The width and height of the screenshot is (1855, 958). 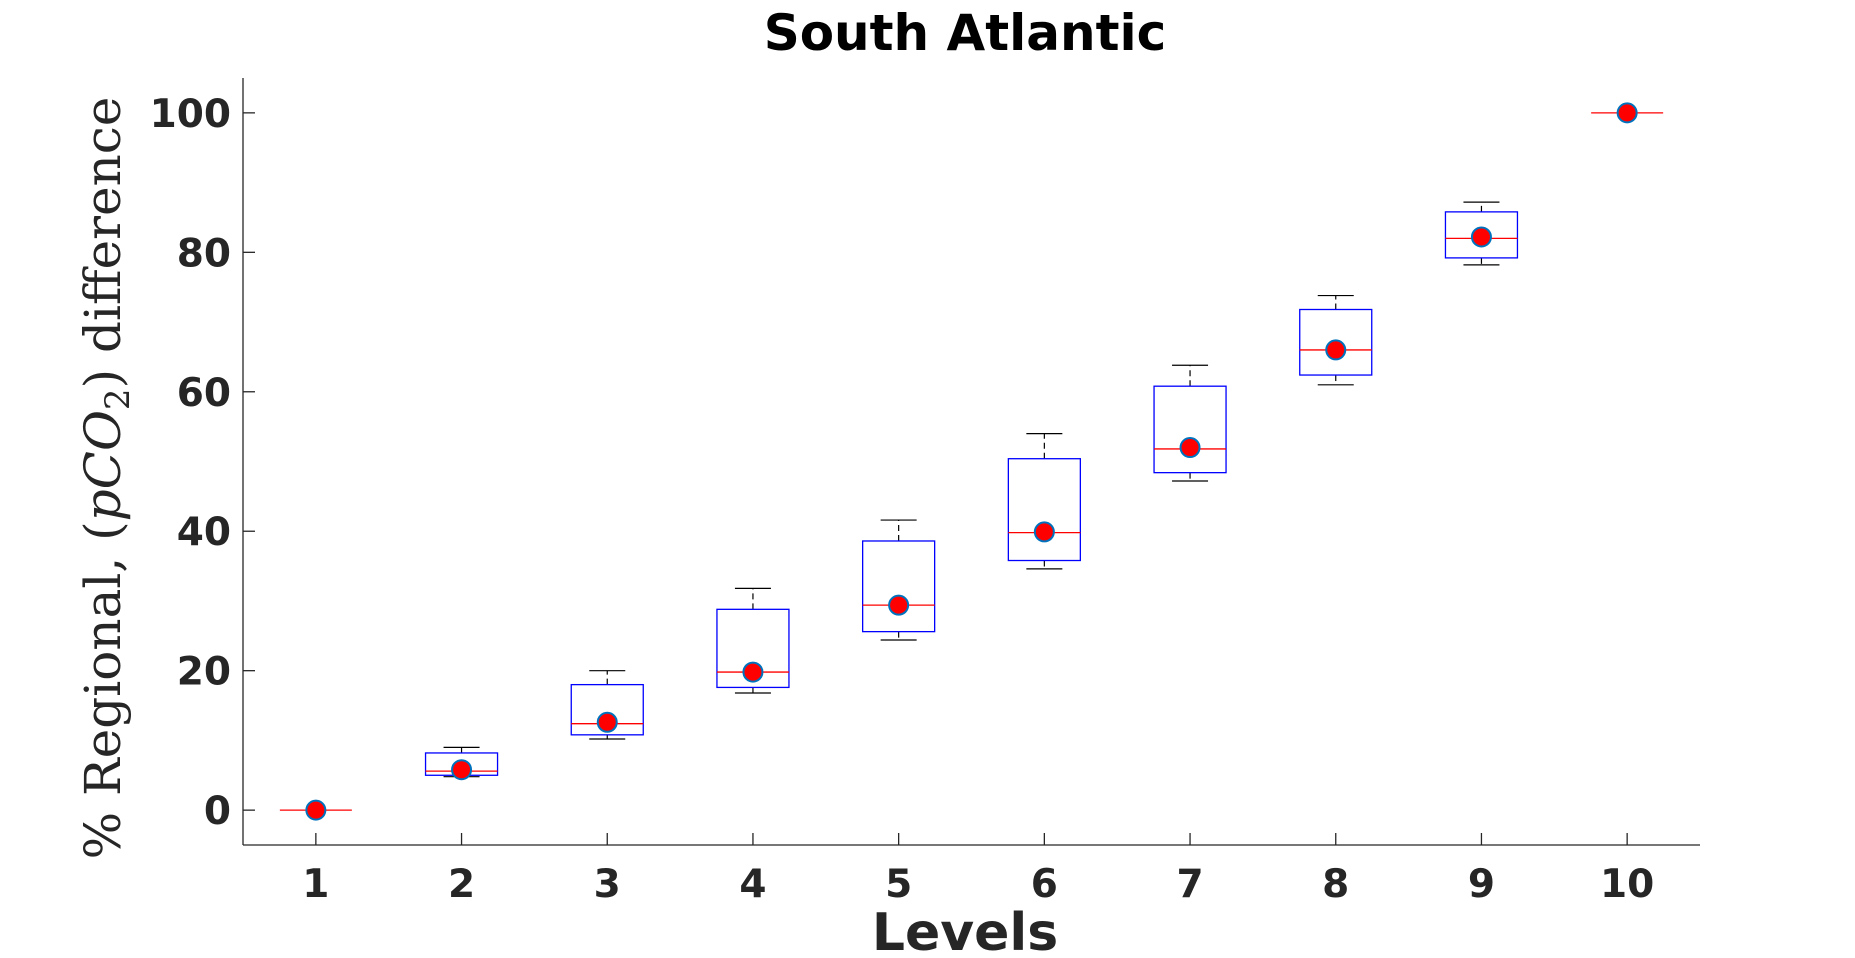 I want to click on x-tick-label: 2, so click(x=461, y=884).